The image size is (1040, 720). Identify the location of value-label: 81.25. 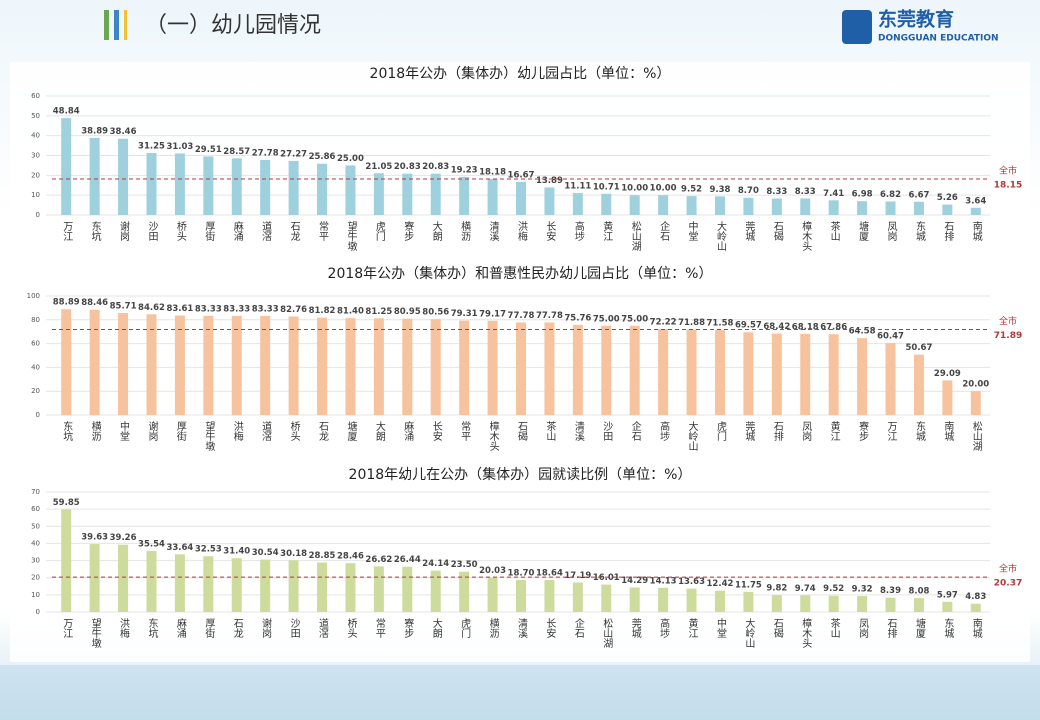
(378, 312).